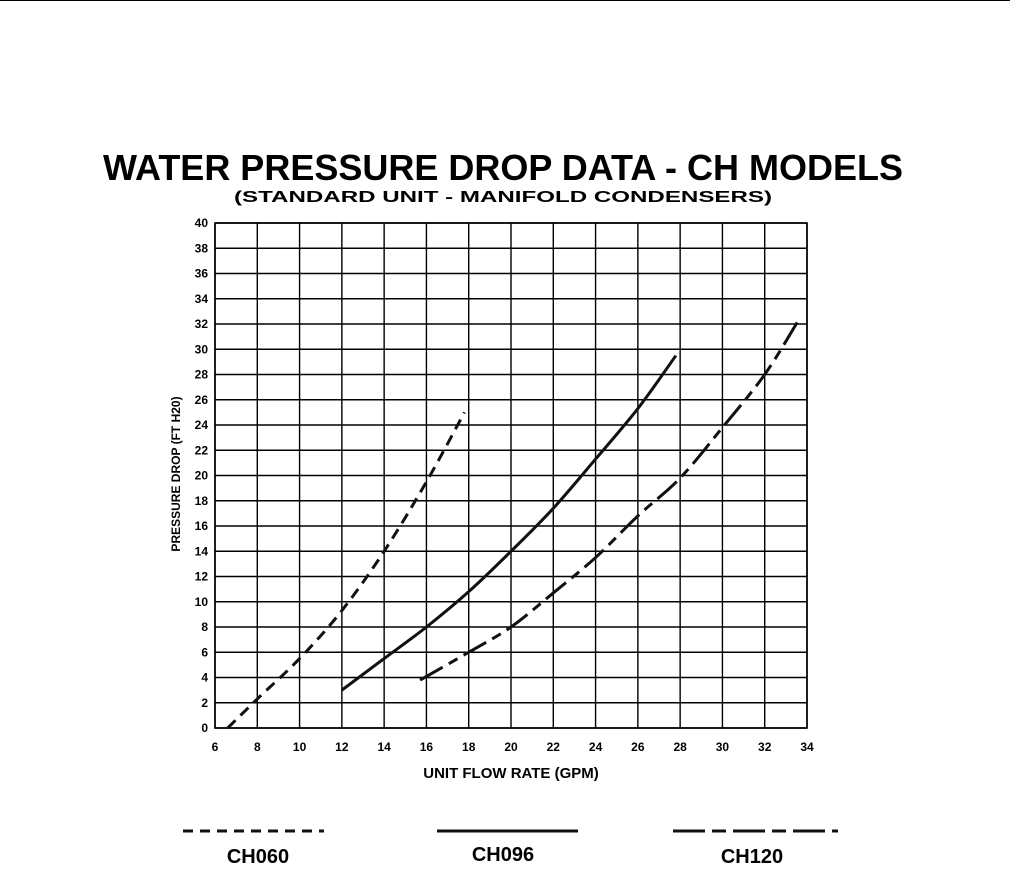  I want to click on x-tick-label: 20, so click(511, 747).